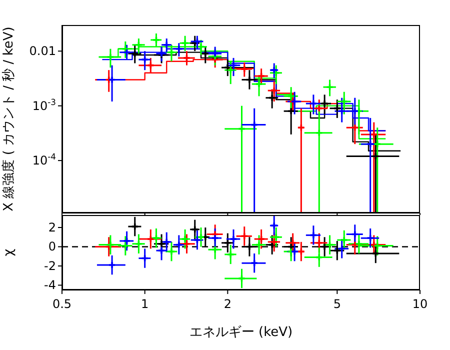  I want to click on x-axis-title: エネルギー (keV), so click(241, 332).